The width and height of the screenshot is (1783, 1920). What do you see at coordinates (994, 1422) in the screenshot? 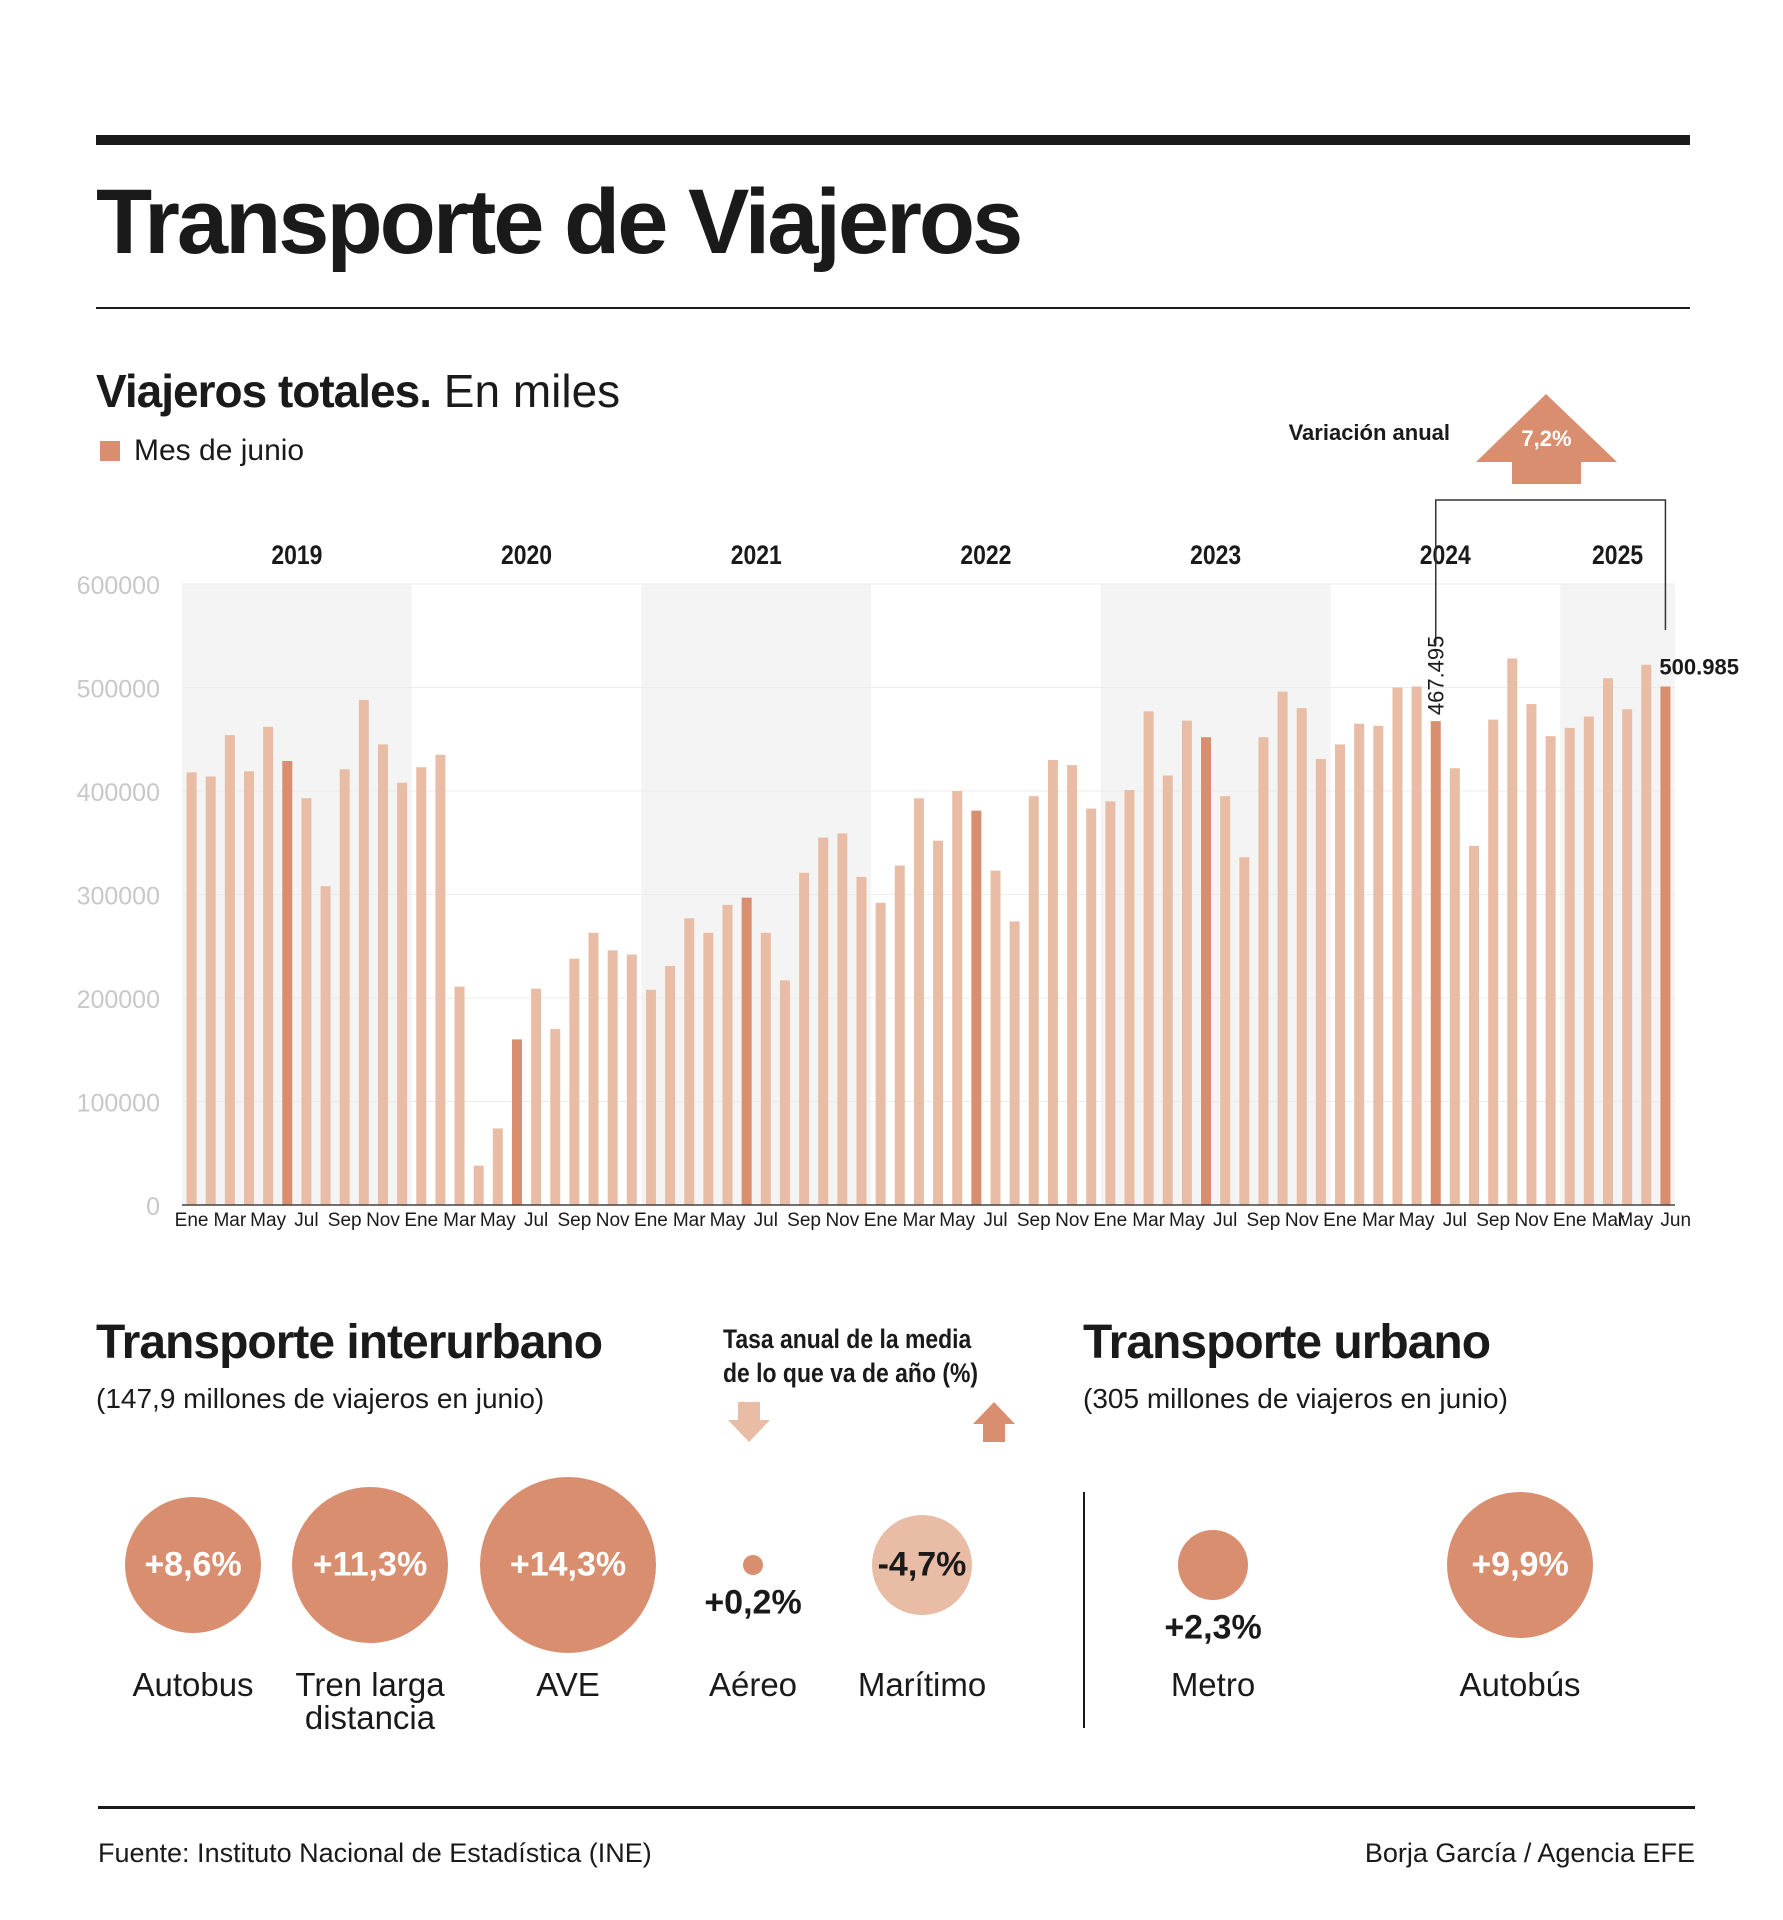
I see `up-arrow-icon` at bounding box center [994, 1422].